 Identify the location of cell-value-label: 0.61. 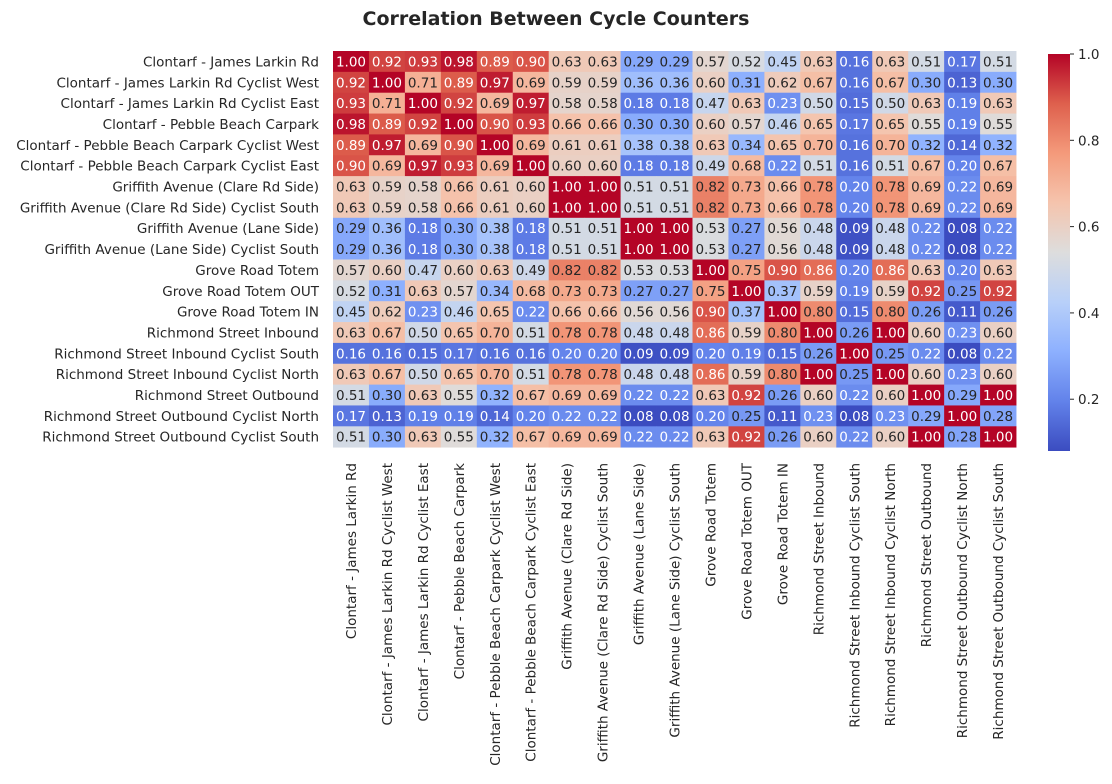
(567, 146).